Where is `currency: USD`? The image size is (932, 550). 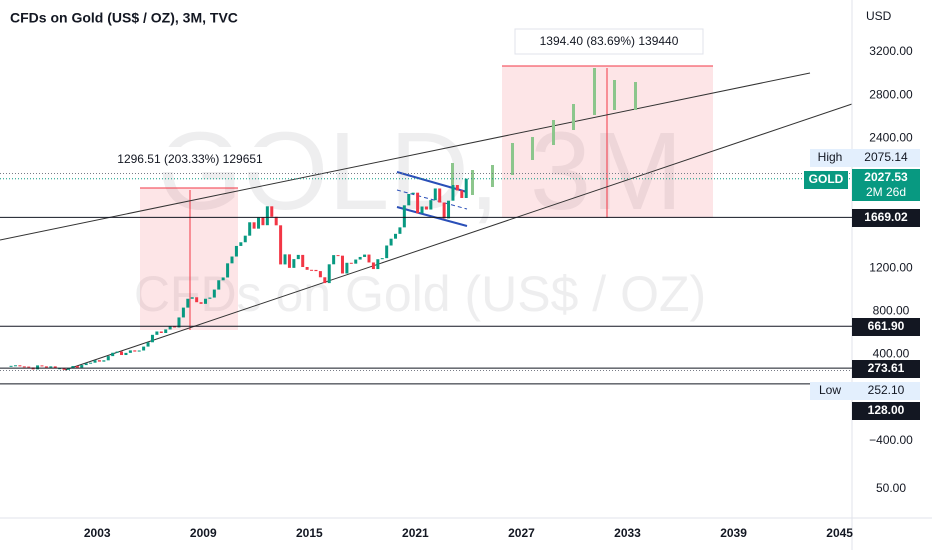 currency: USD is located at coordinates (879, 16).